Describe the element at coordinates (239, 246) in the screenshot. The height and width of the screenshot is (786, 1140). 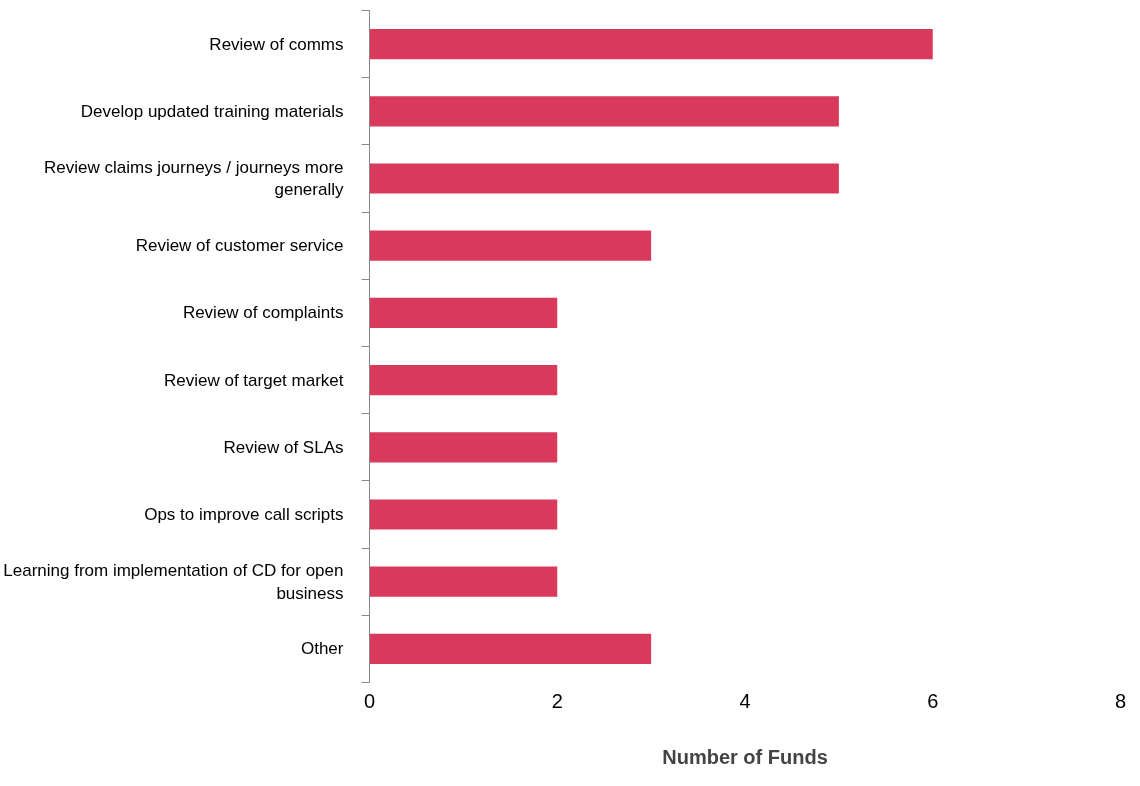
I see `y-tick-label: Review of customer service` at that location.